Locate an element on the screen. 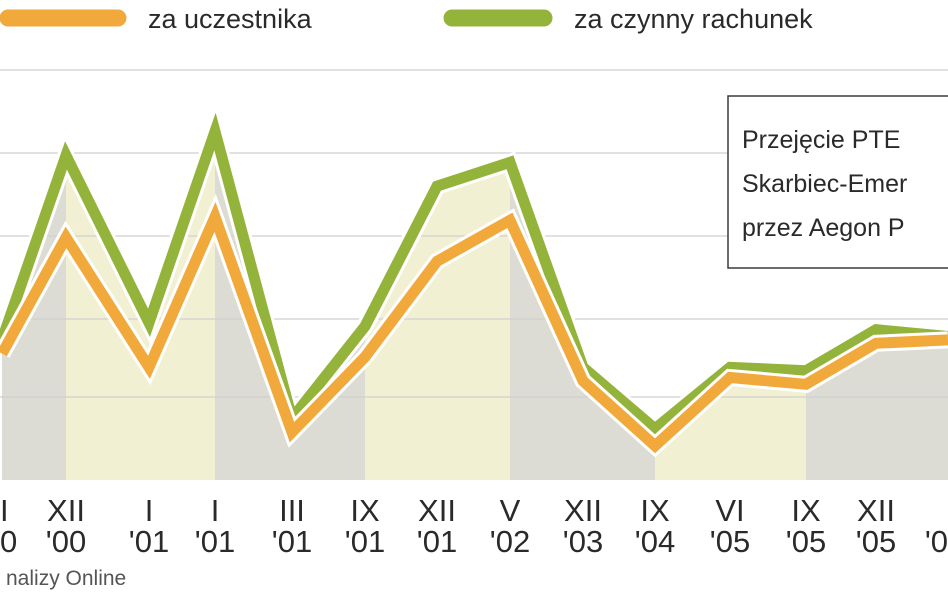  x-tick-label-bottom-0: 0 is located at coordinates (8, 541).